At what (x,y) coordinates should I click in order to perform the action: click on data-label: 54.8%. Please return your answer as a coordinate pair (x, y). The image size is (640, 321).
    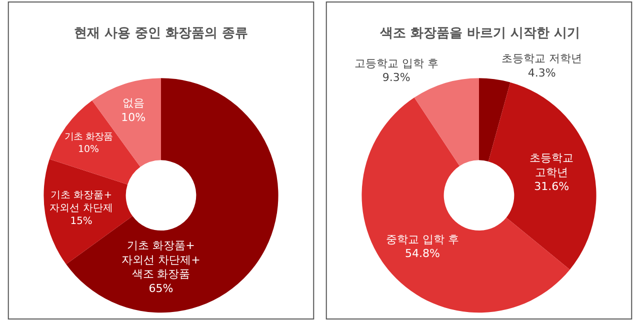
    Looking at the image, I should click on (422, 253).